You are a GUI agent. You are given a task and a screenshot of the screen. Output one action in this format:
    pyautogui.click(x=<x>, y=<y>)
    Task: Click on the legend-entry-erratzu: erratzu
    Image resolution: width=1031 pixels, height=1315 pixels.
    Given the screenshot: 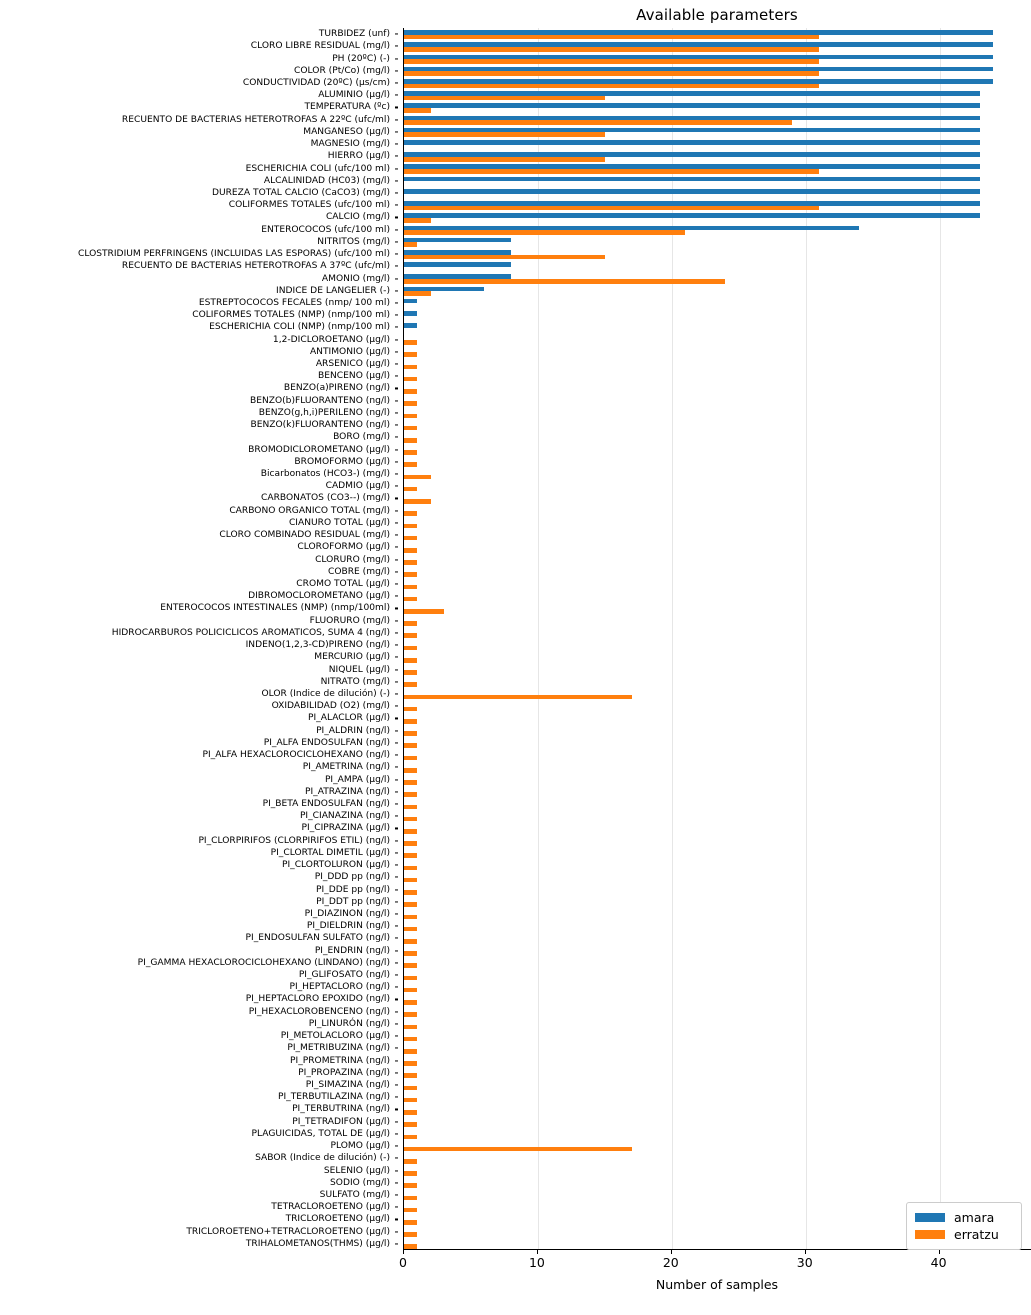 What is the action you would take?
    pyautogui.click(x=964, y=1234)
    